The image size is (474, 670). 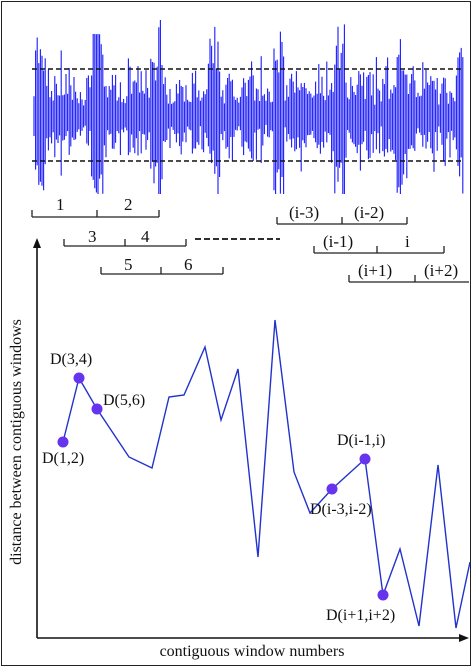 I want to click on point-label-d-i-1-i: D(i-1,i), so click(x=361, y=440).